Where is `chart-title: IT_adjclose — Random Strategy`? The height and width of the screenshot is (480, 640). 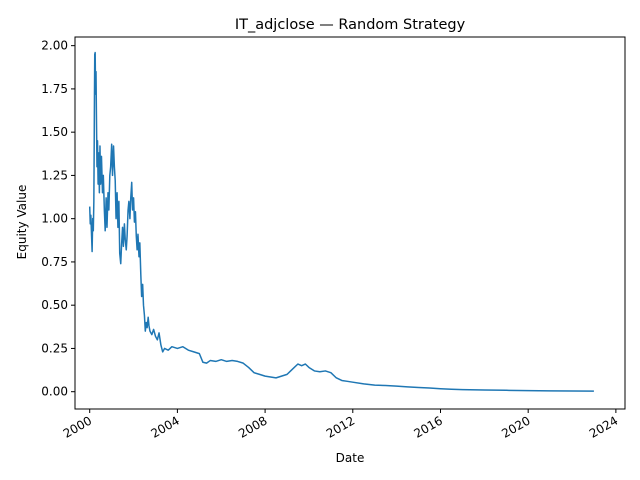 chart-title: IT_adjclose — Random Strategy is located at coordinates (350, 25).